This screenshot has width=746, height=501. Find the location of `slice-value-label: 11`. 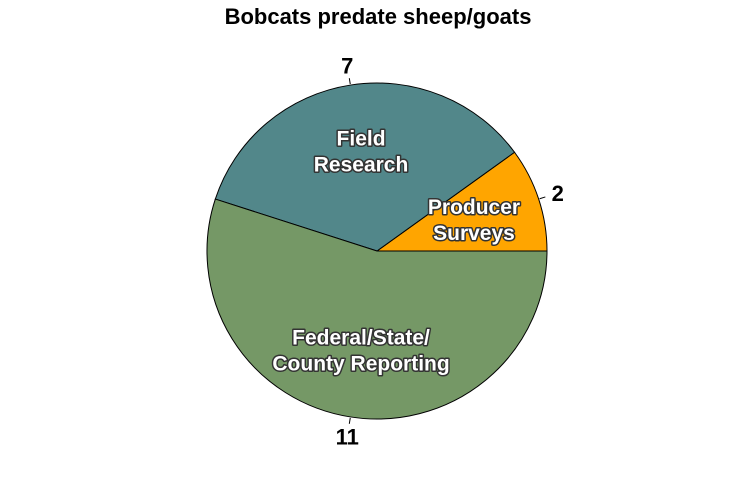

slice-value-label: 11 is located at coordinates (347, 437).